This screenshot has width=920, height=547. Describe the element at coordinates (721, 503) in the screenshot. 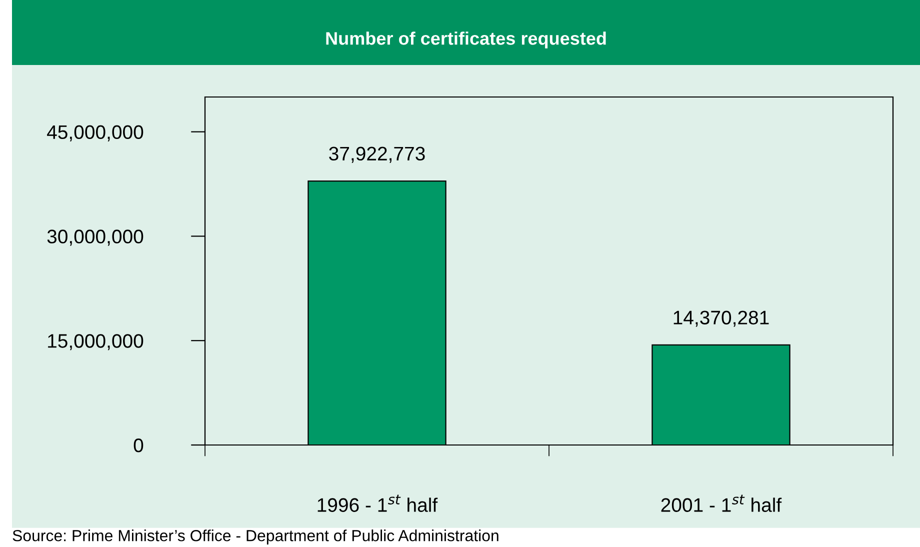

I see `x-tick-label: 2001 - 1$^{st}$ half` at that location.